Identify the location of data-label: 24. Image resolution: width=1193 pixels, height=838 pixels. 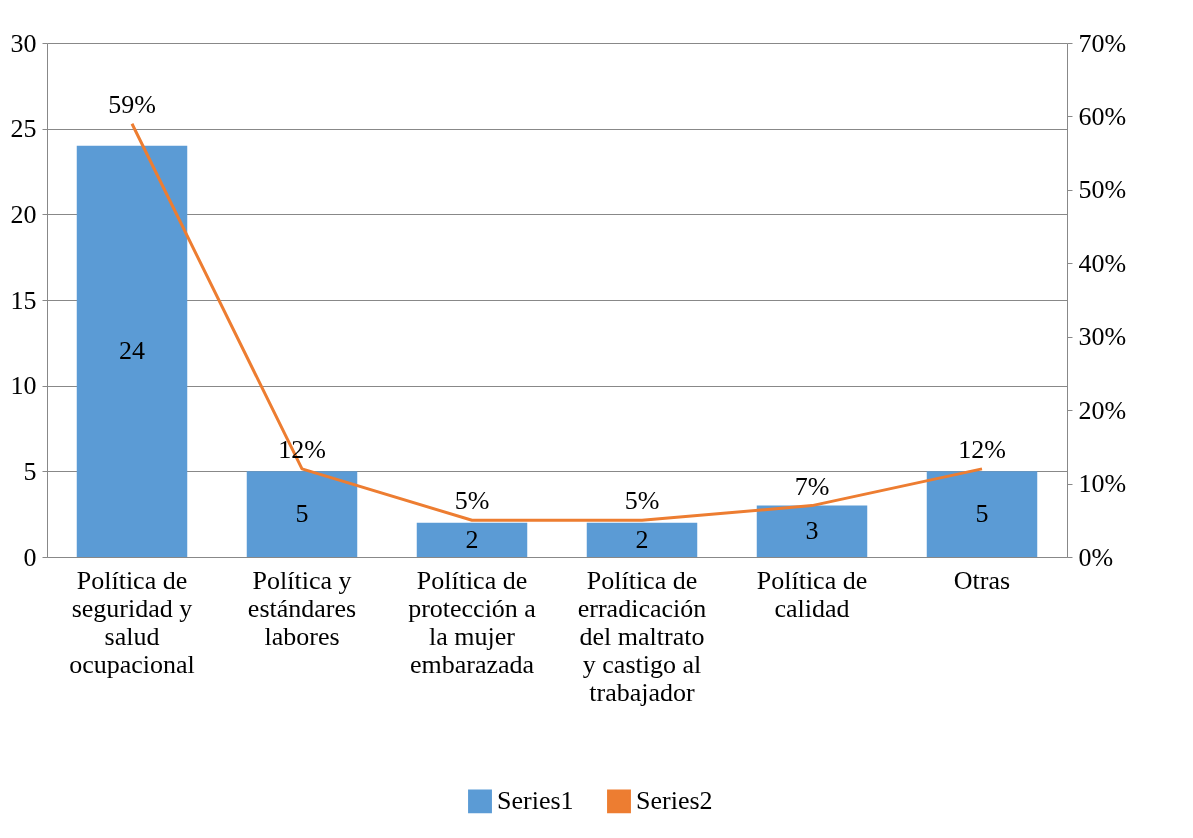
(132, 351).